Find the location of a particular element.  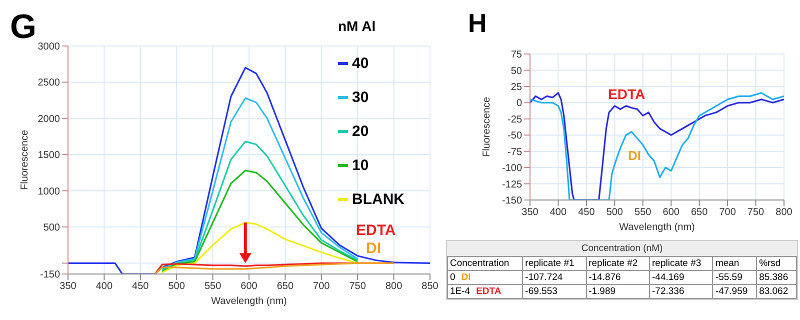

y-tick-label: -50 is located at coordinates (515, 136).